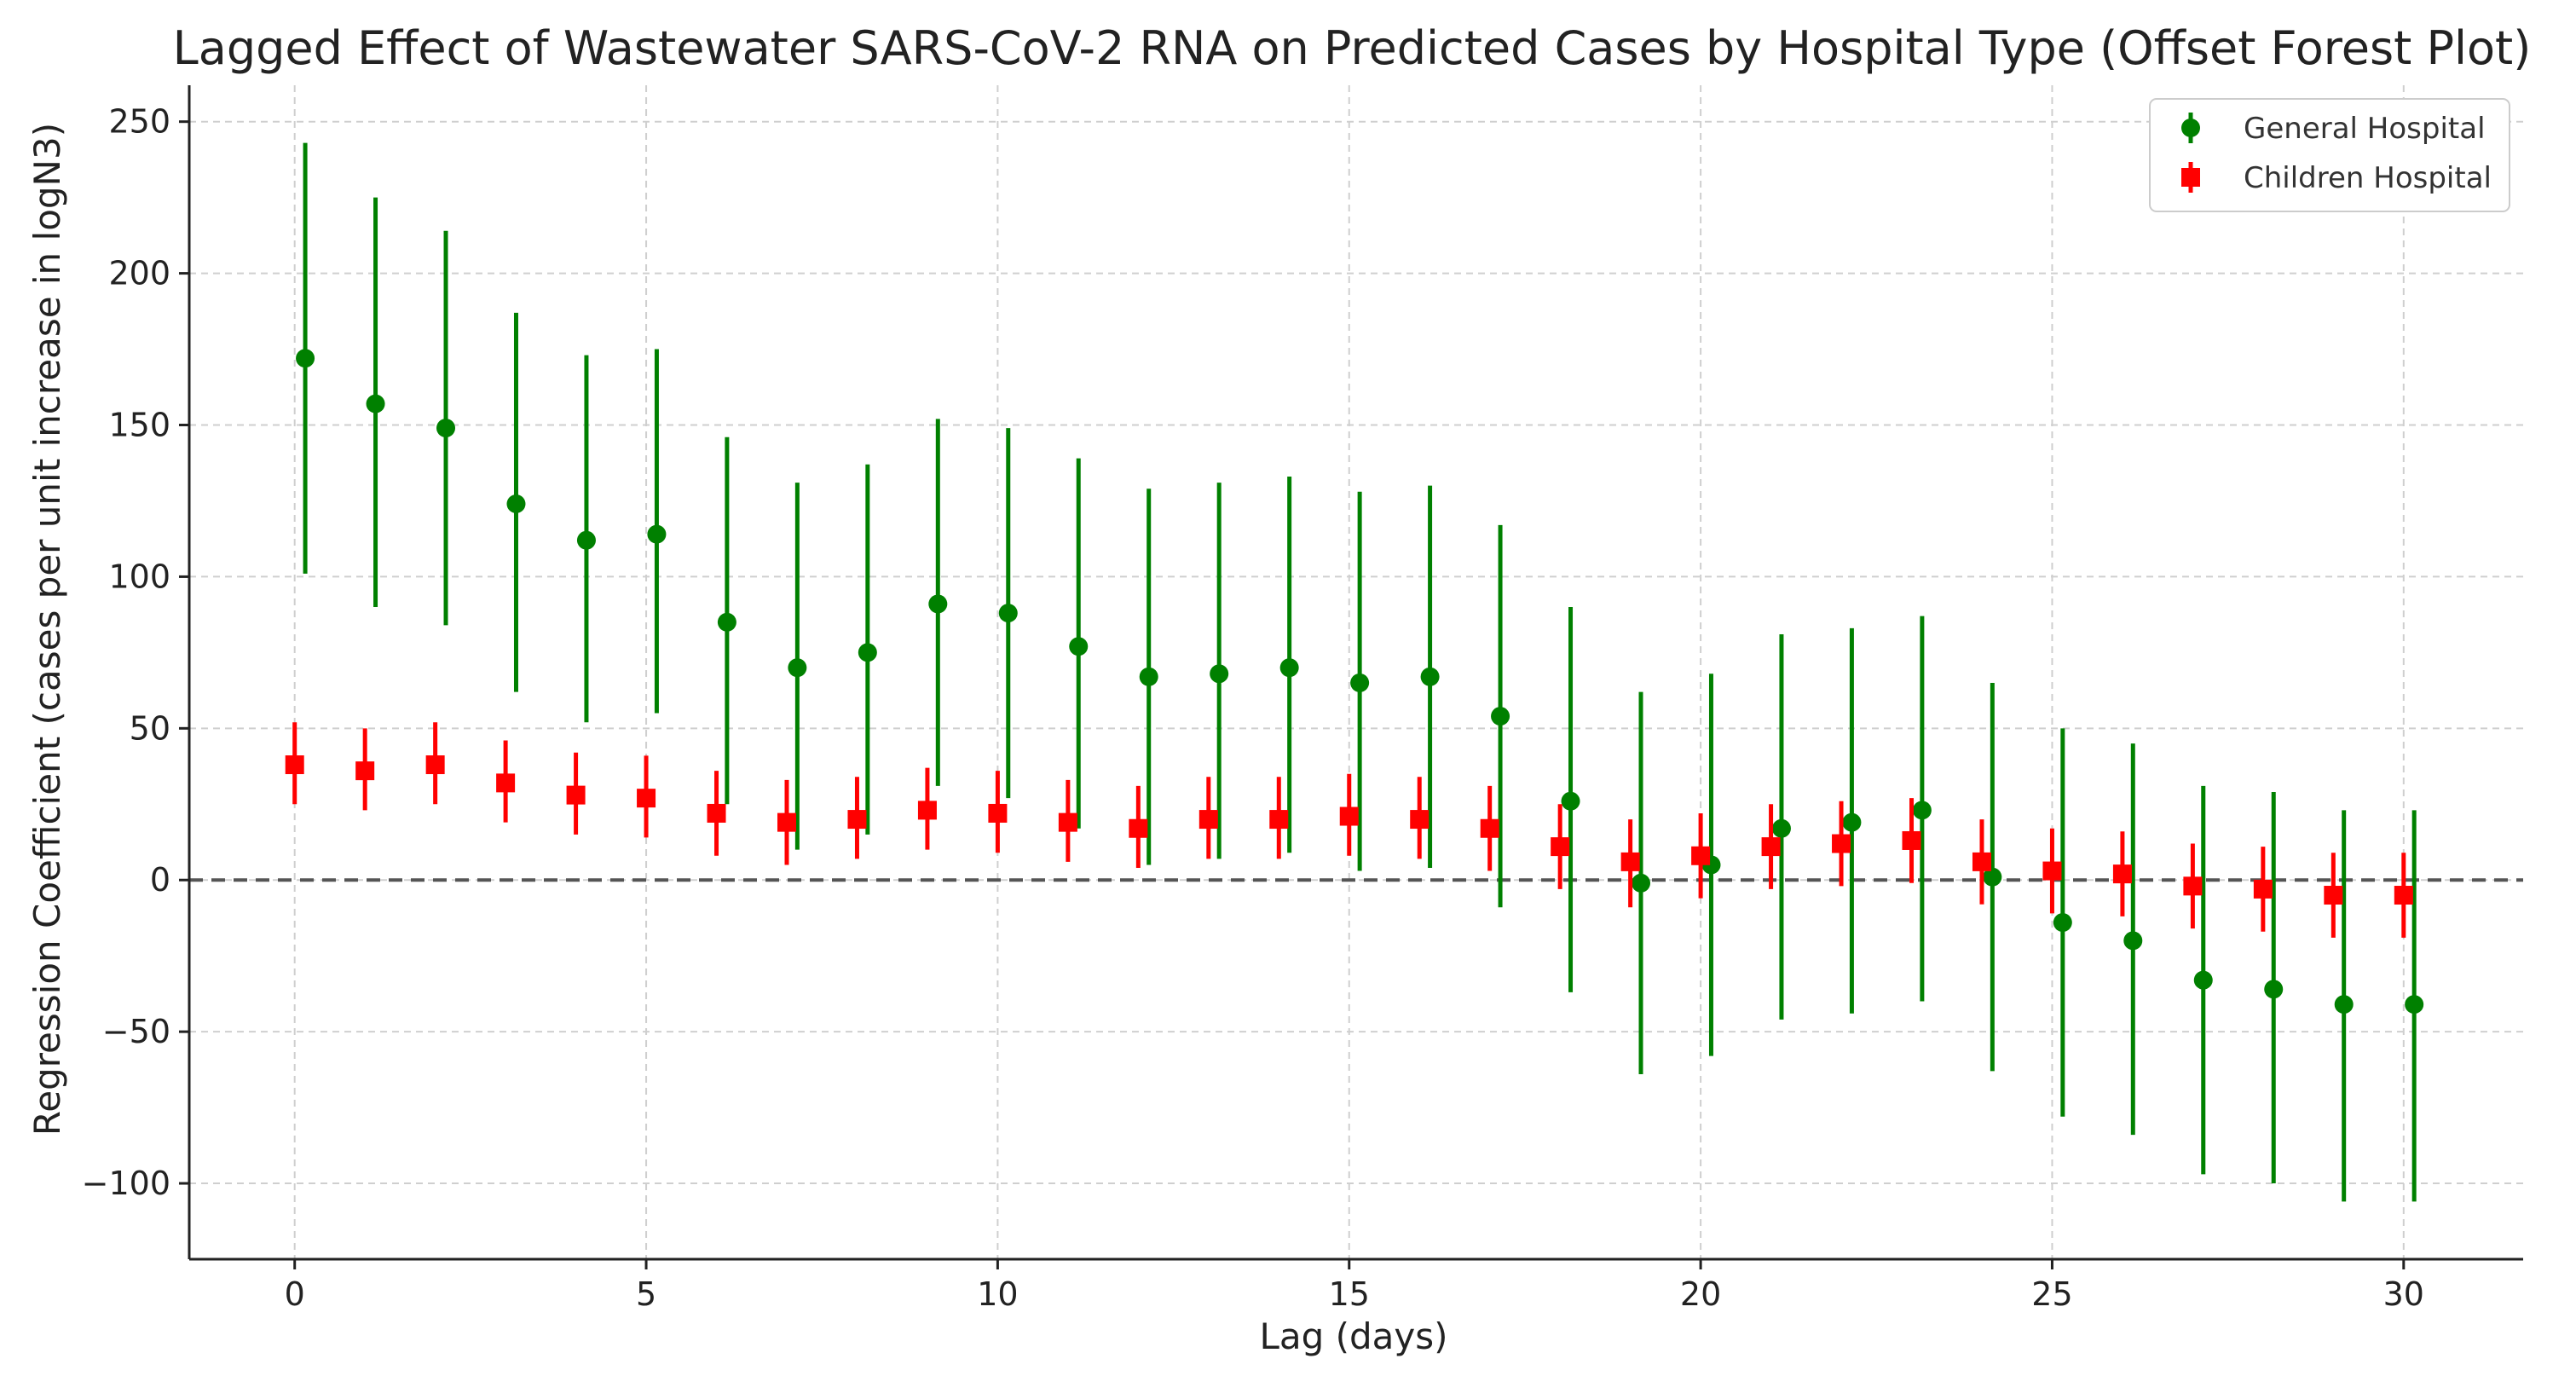 The image size is (2576, 1376). I want to click on y-tick-label--100: −100, so click(126, 1183).